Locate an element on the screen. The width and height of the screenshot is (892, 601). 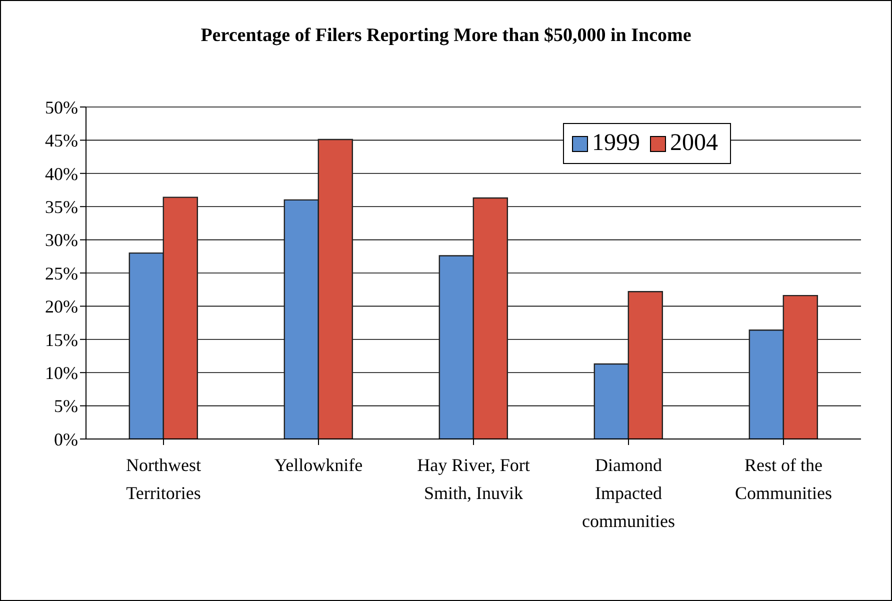
y-tick-label: 0% is located at coordinates (66, 439).